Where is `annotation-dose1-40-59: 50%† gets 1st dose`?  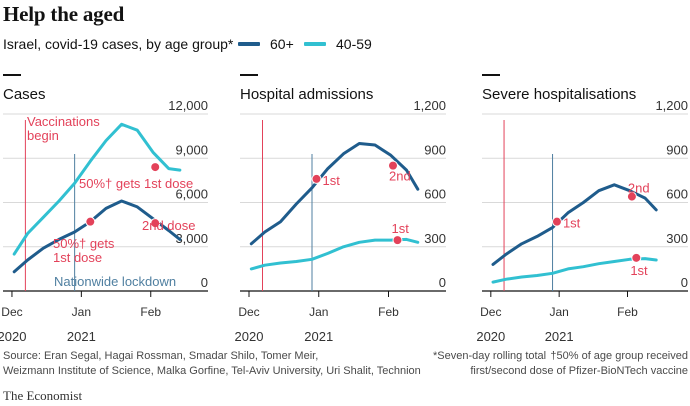
annotation-dose1-40-59: 50%† gets 1st dose is located at coordinates (136, 183).